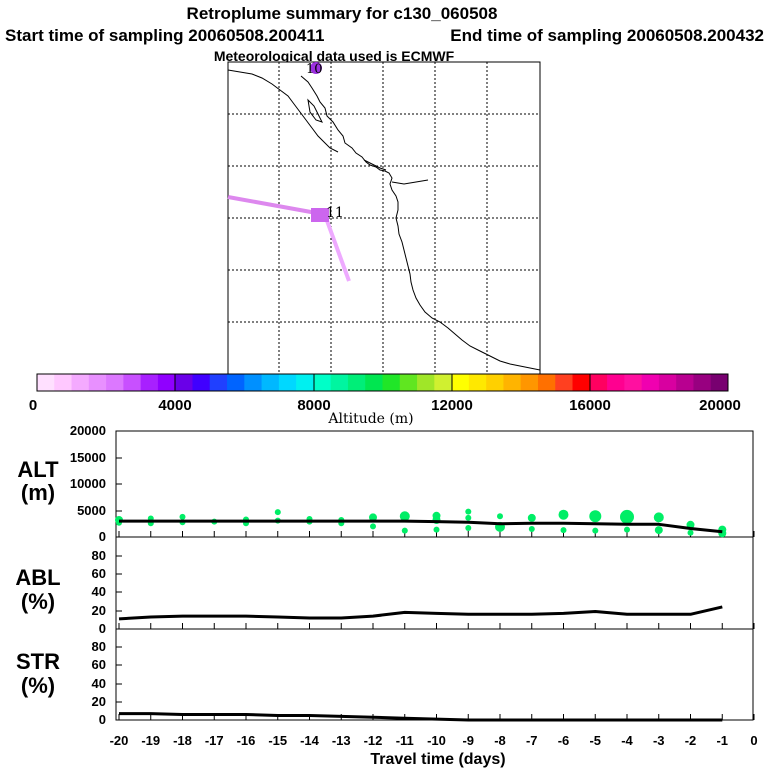 The width and height of the screenshot is (768, 768). Describe the element at coordinates (421, 526) in the screenshot. I see `alt-series-line` at that location.